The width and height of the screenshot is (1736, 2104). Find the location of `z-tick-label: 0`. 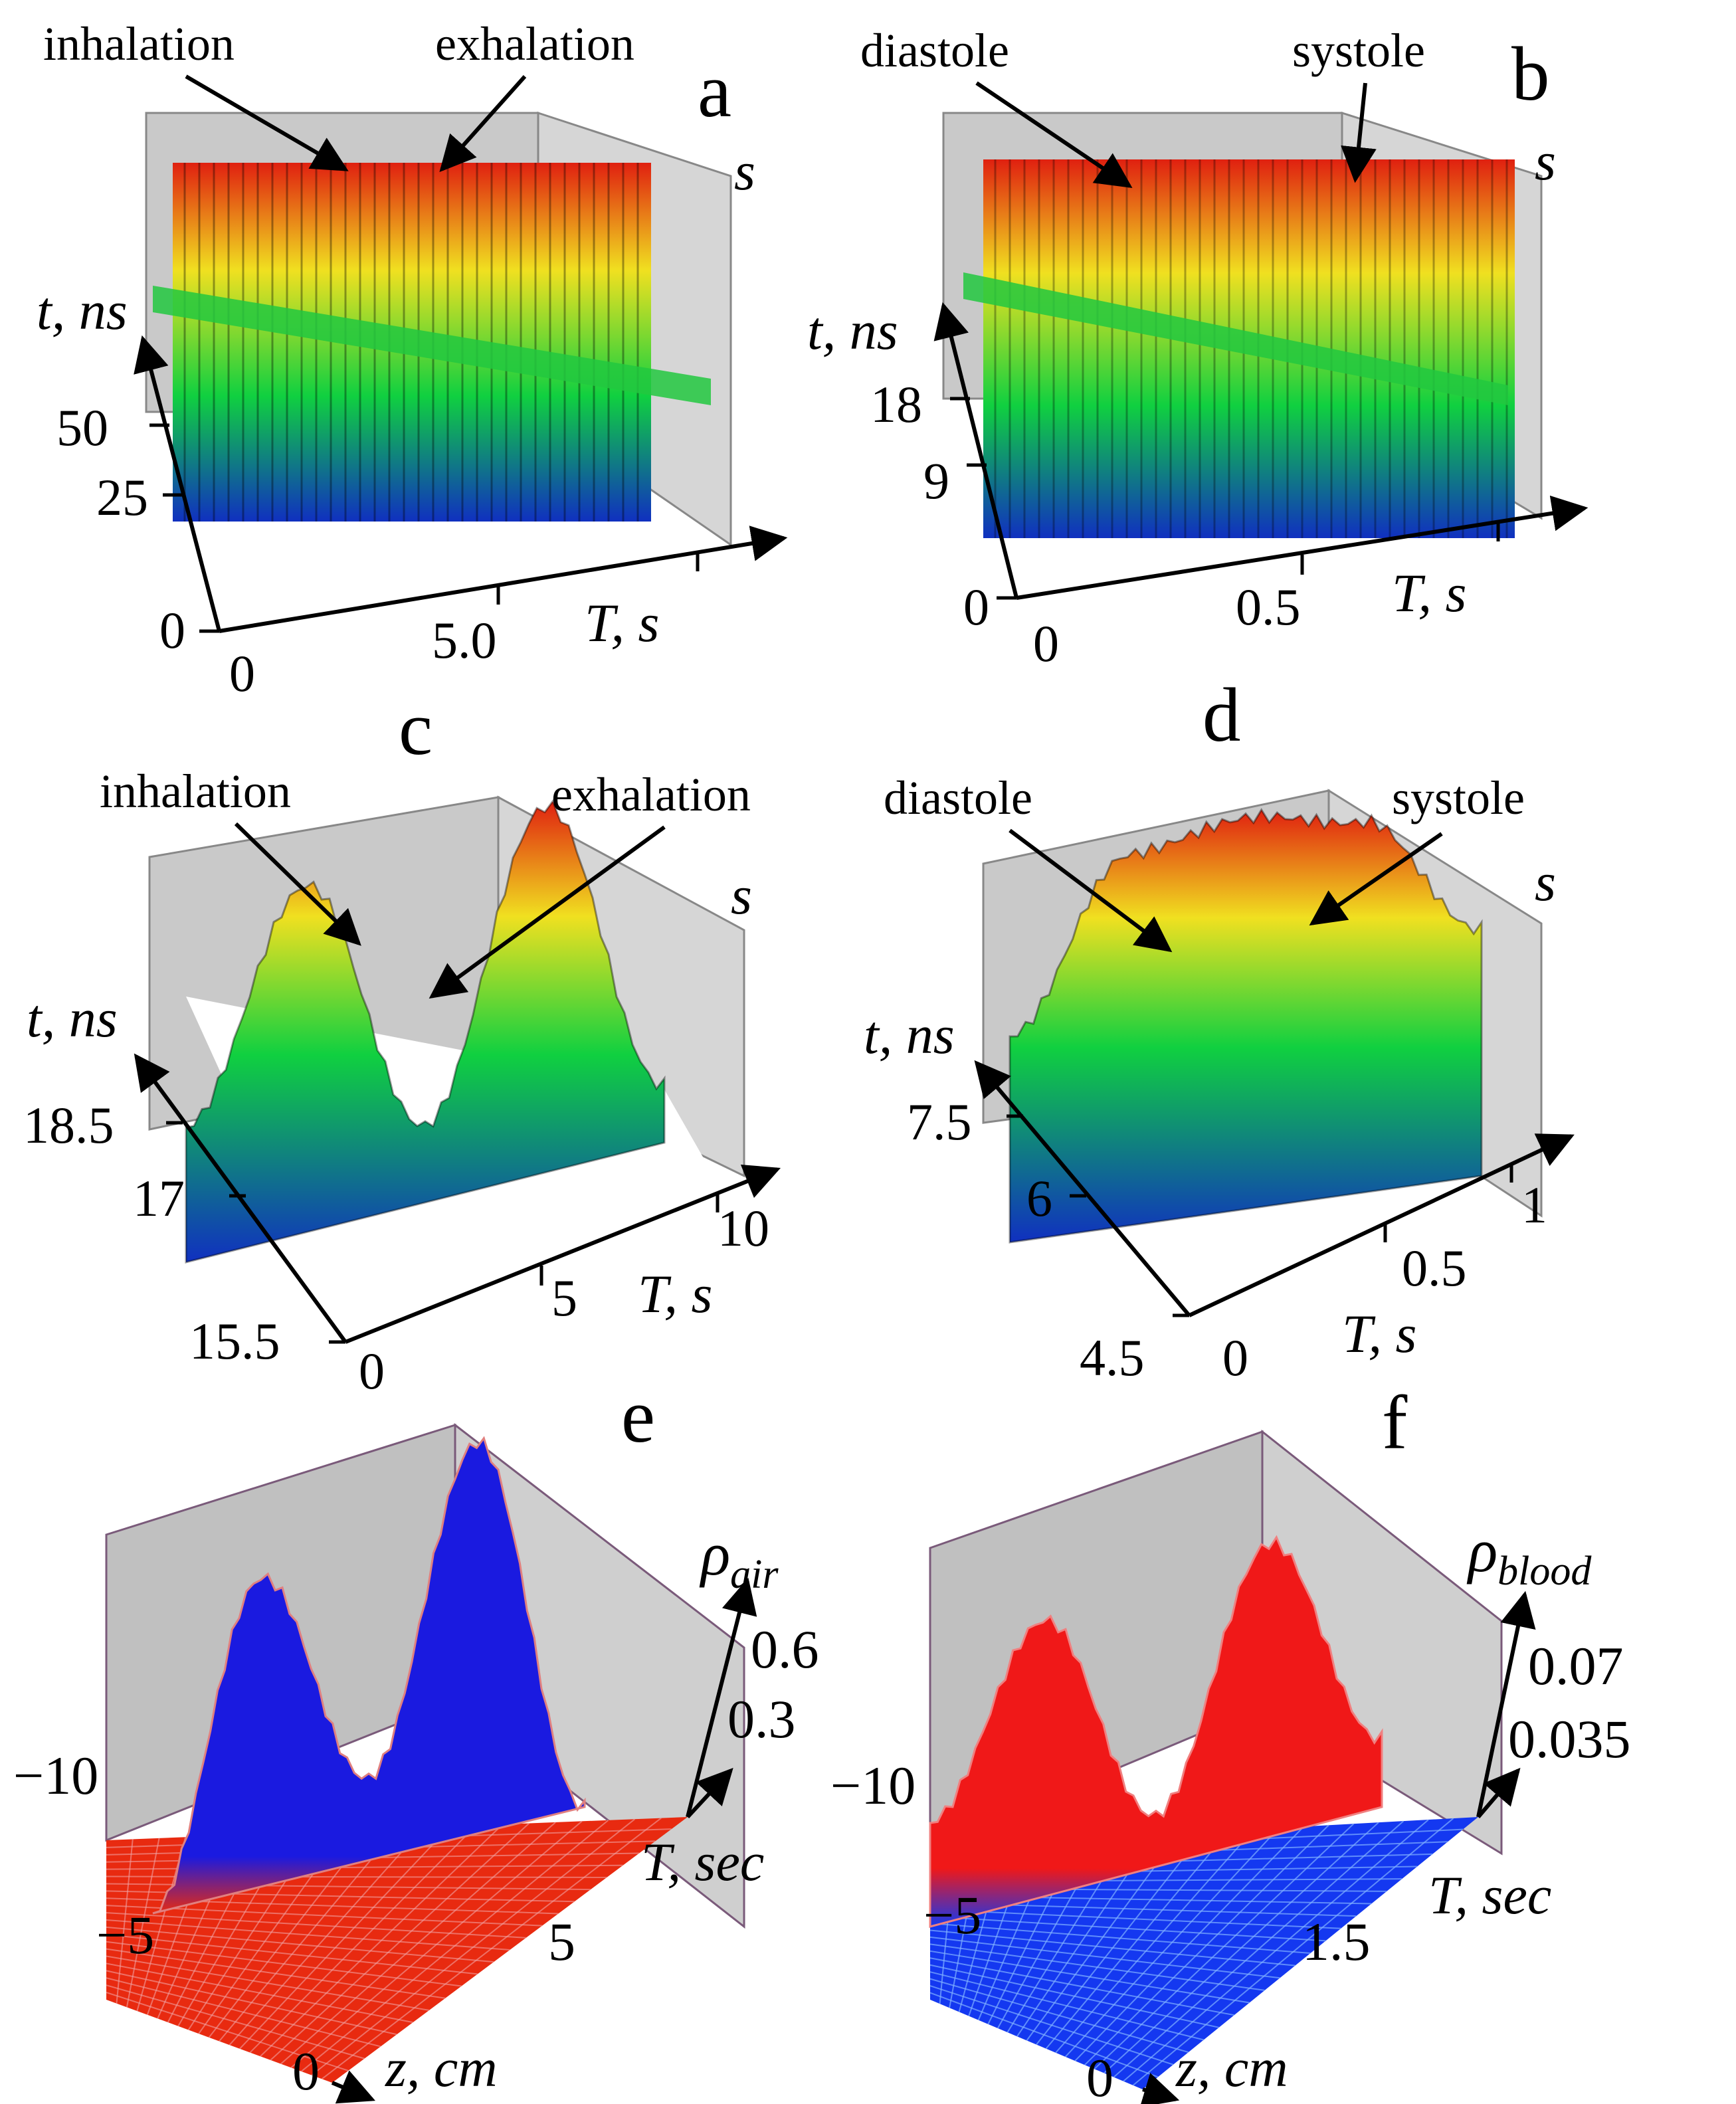

z-tick-label: 0 is located at coordinates (306, 2071).